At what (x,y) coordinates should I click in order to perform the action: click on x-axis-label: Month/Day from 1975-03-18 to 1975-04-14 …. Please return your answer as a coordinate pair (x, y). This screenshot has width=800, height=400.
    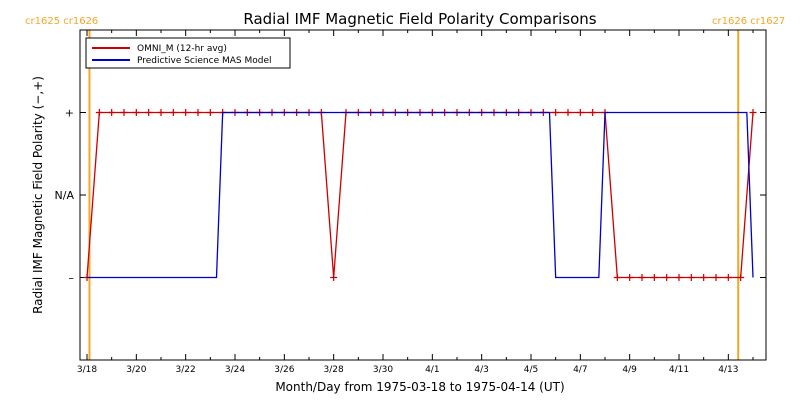
    Looking at the image, I should click on (419, 387).